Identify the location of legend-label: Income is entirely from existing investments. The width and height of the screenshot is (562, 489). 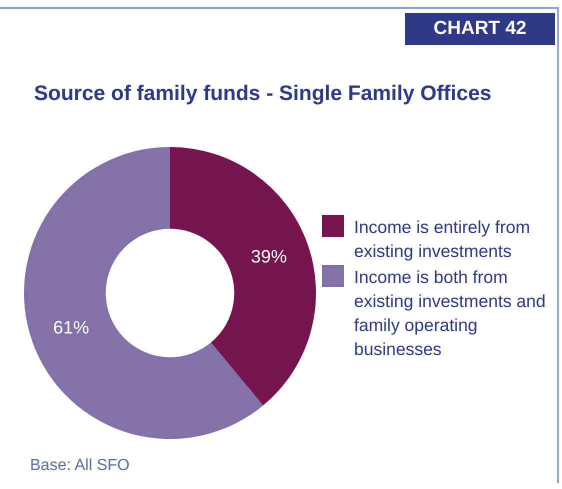
(443, 239).